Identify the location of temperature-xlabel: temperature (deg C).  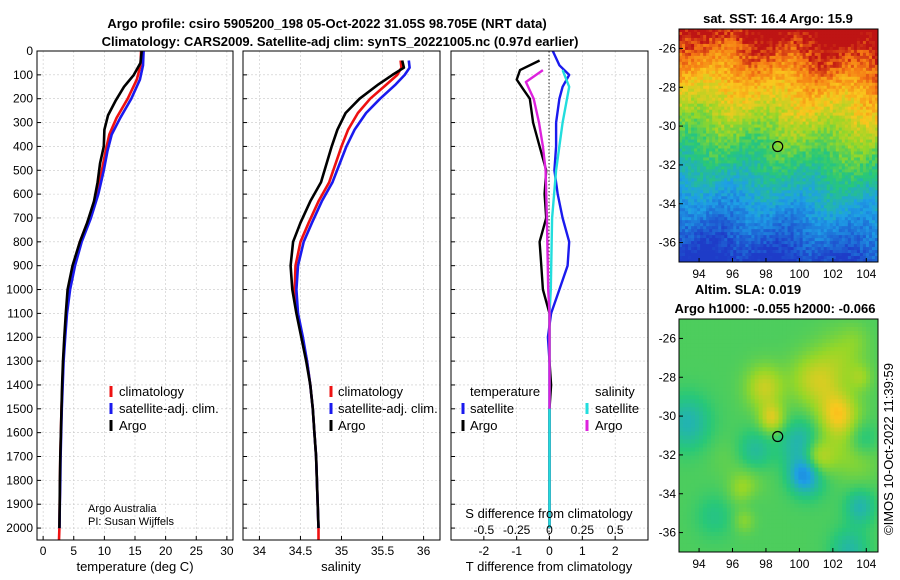
(134, 566).